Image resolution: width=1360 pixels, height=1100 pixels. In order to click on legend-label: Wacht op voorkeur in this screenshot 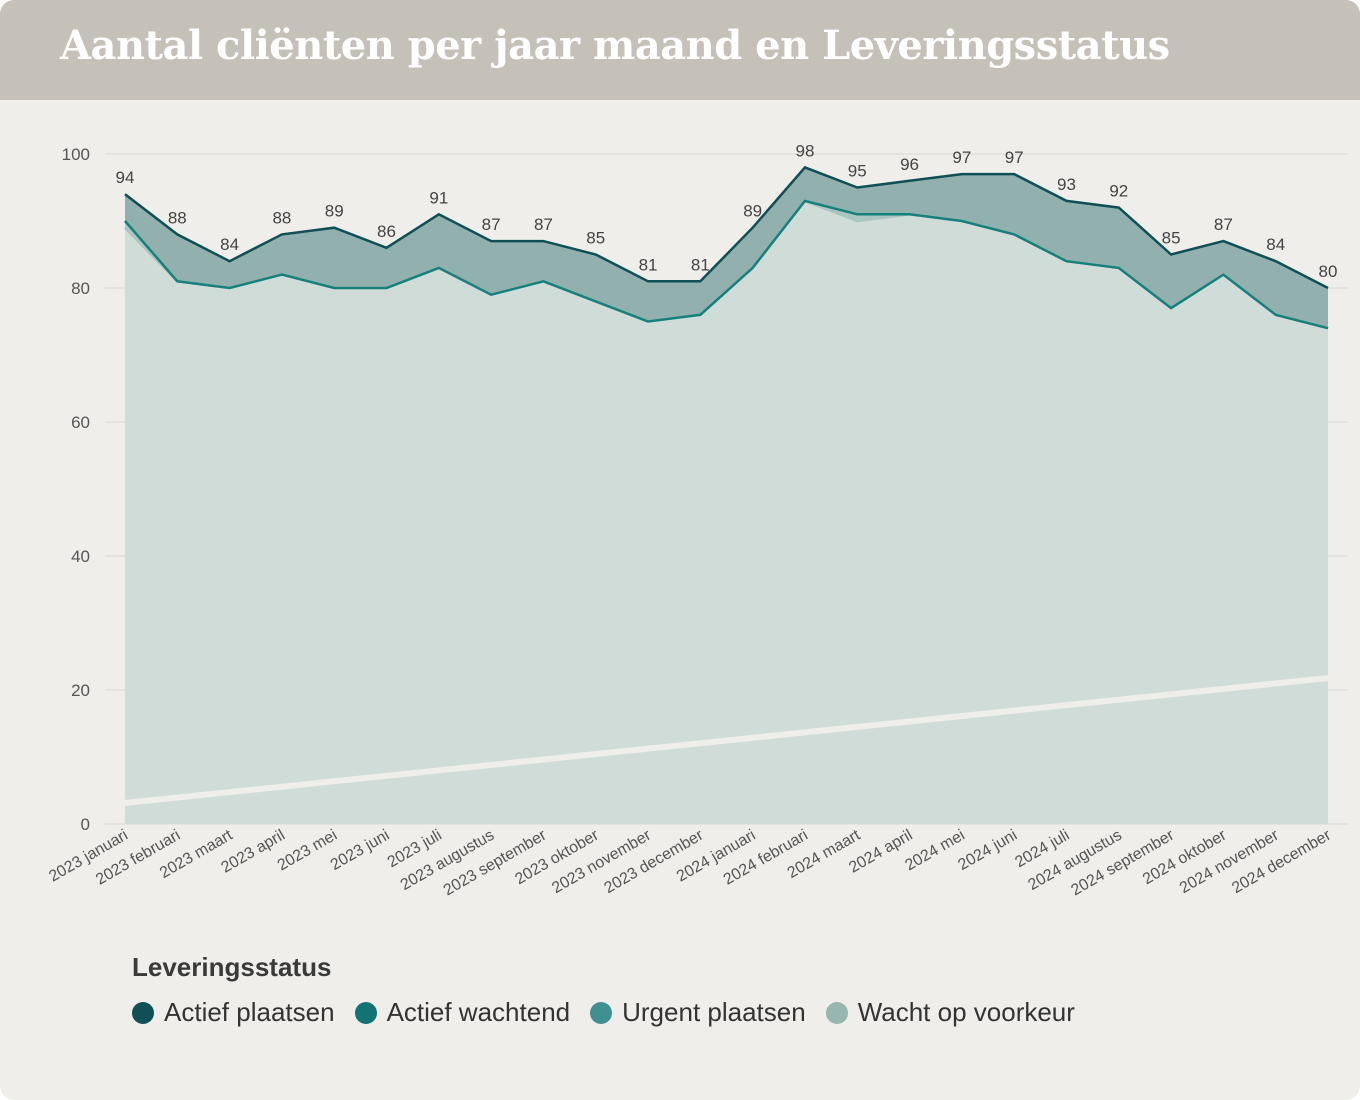, I will do `click(966, 1012)`.